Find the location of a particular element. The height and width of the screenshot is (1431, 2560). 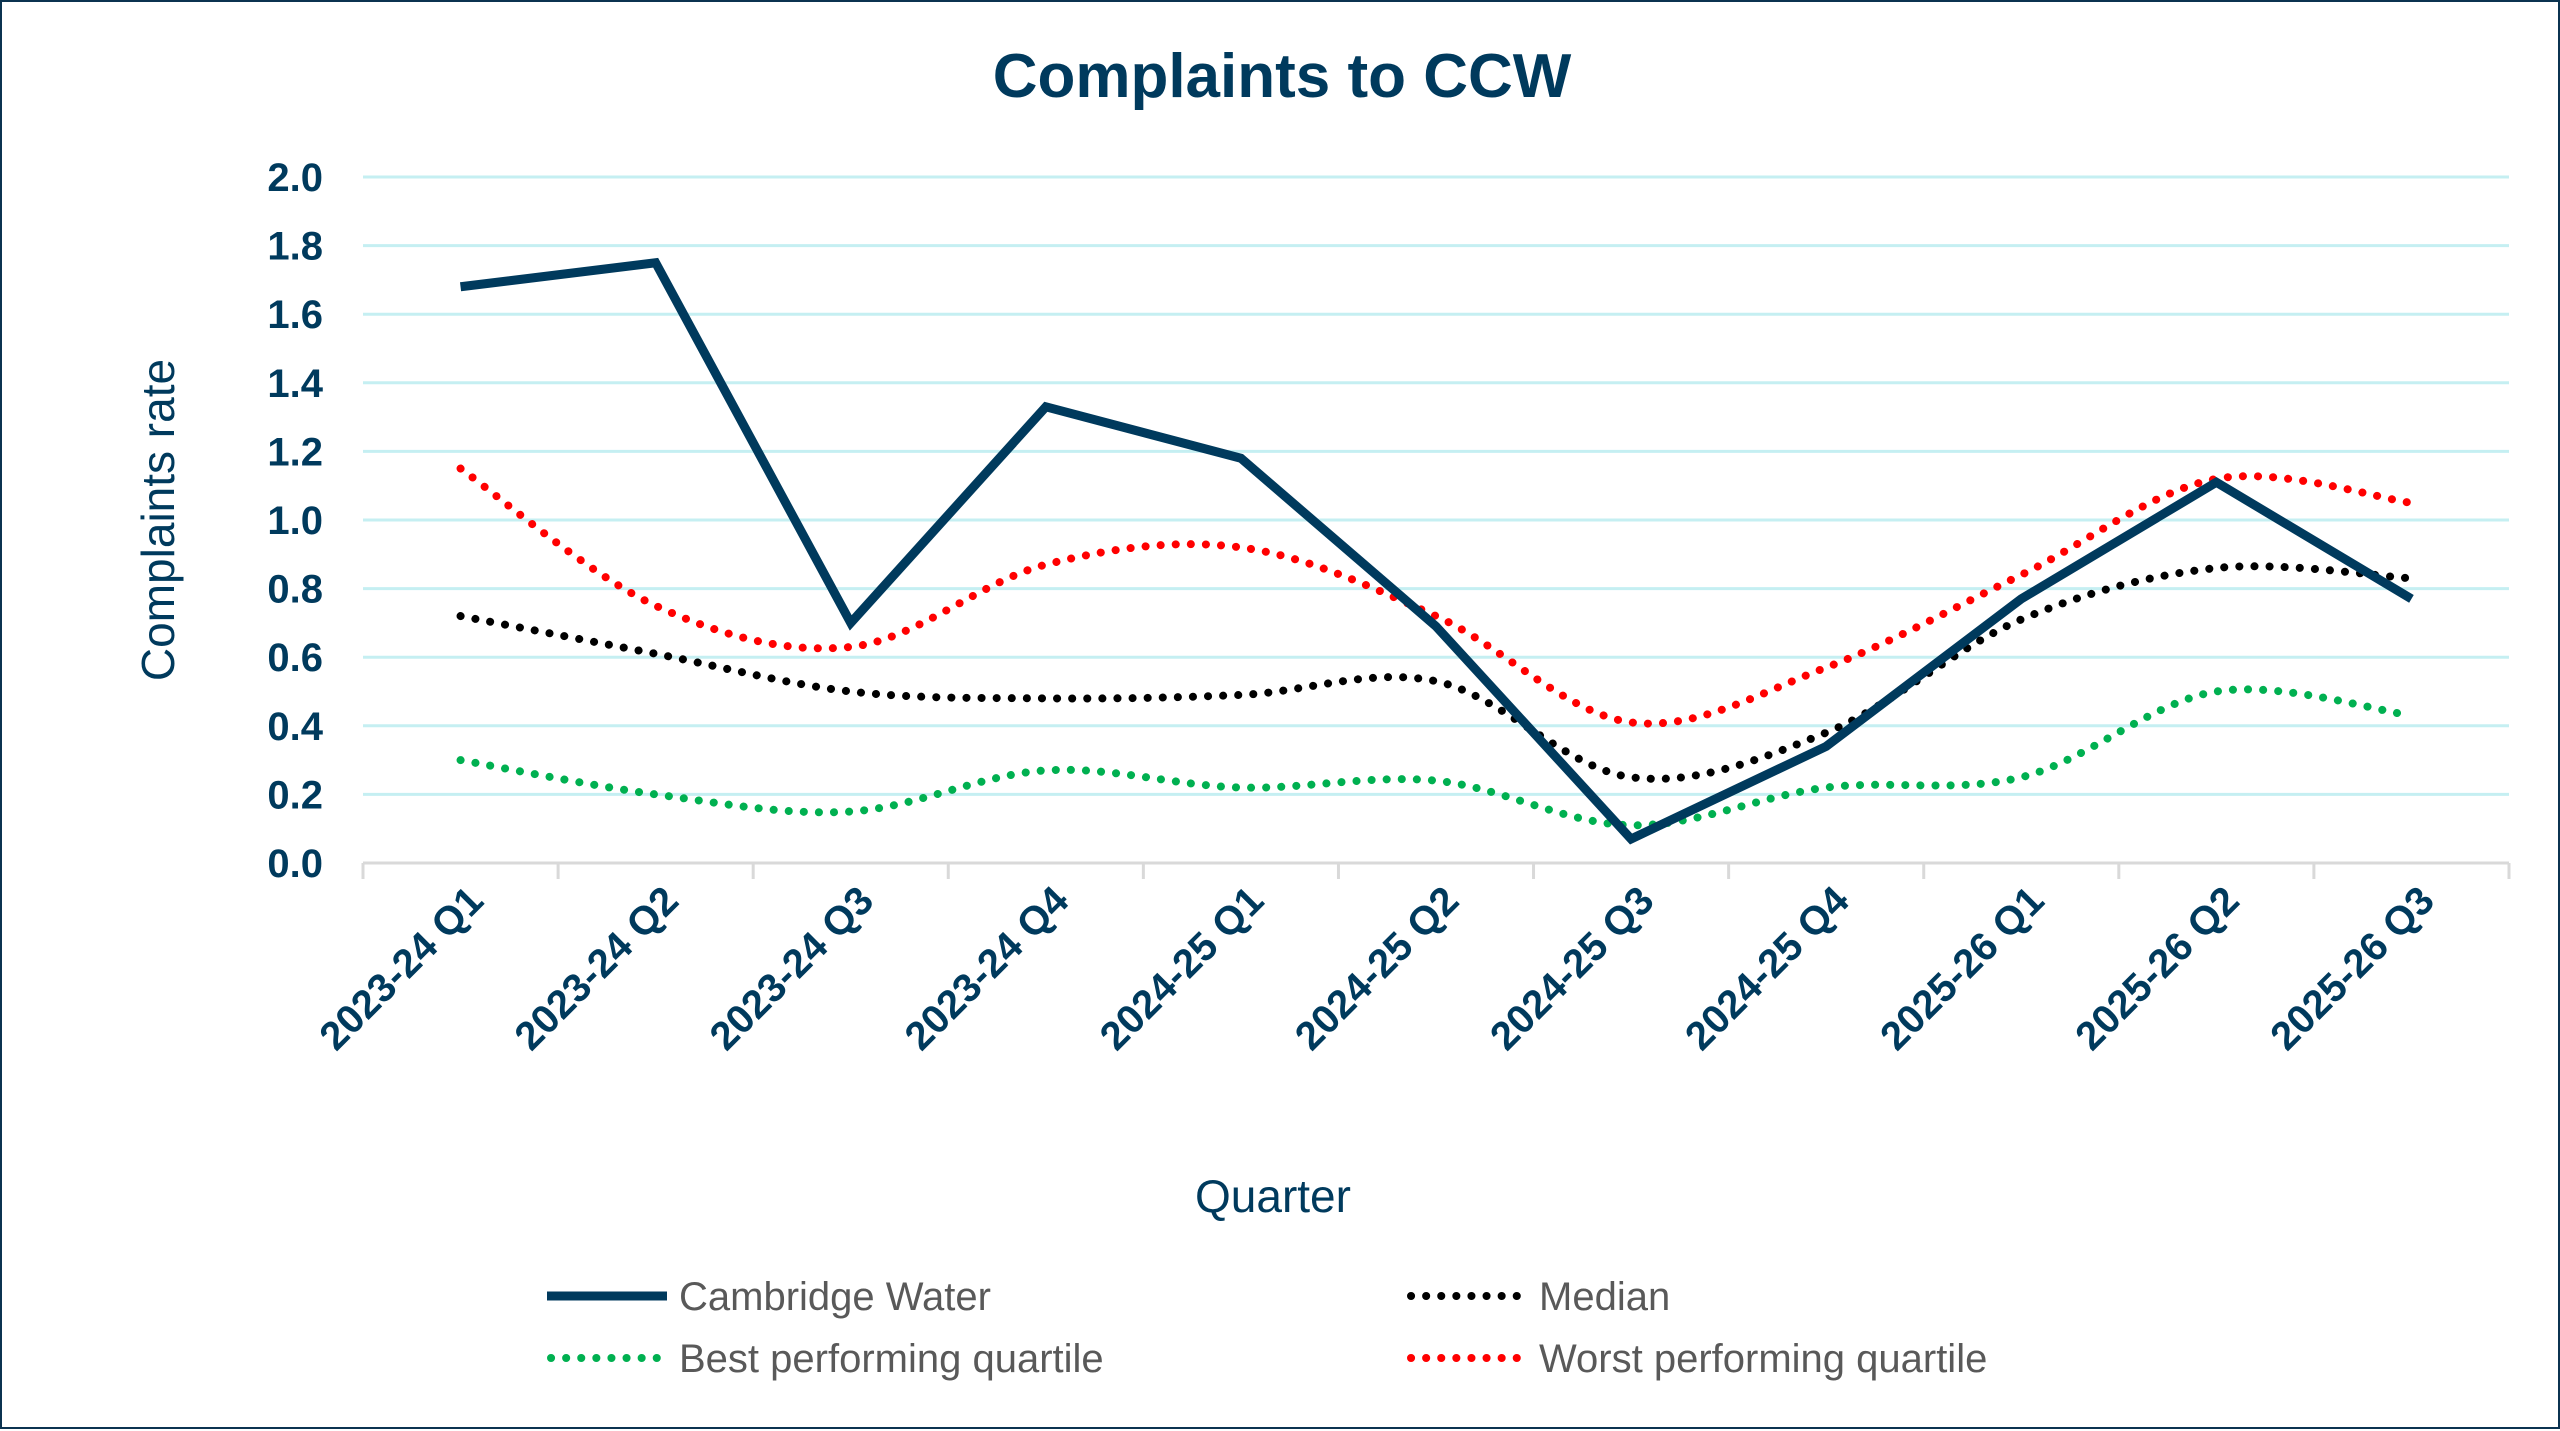

y-tick-label: 0.6 is located at coordinates (295, 658).